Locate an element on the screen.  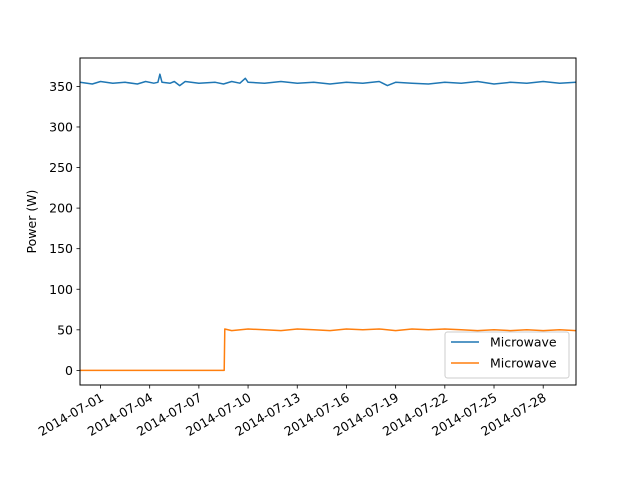
y-tick-label: 300 is located at coordinates (61, 126).